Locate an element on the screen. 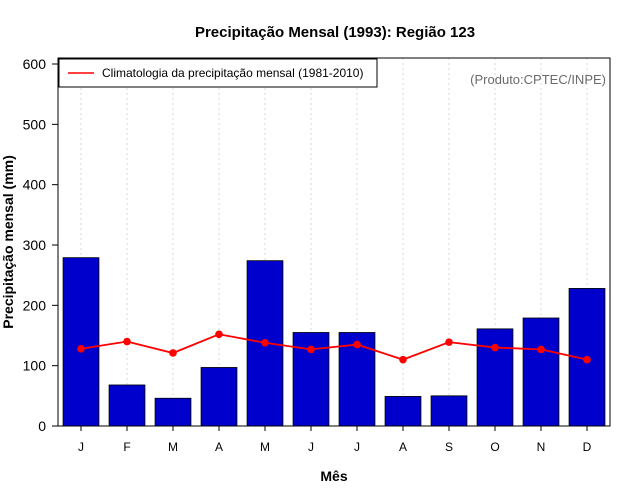 The height and width of the screenshot is (500, 640). x-tick-label: S is located at coordinates (449, 447).